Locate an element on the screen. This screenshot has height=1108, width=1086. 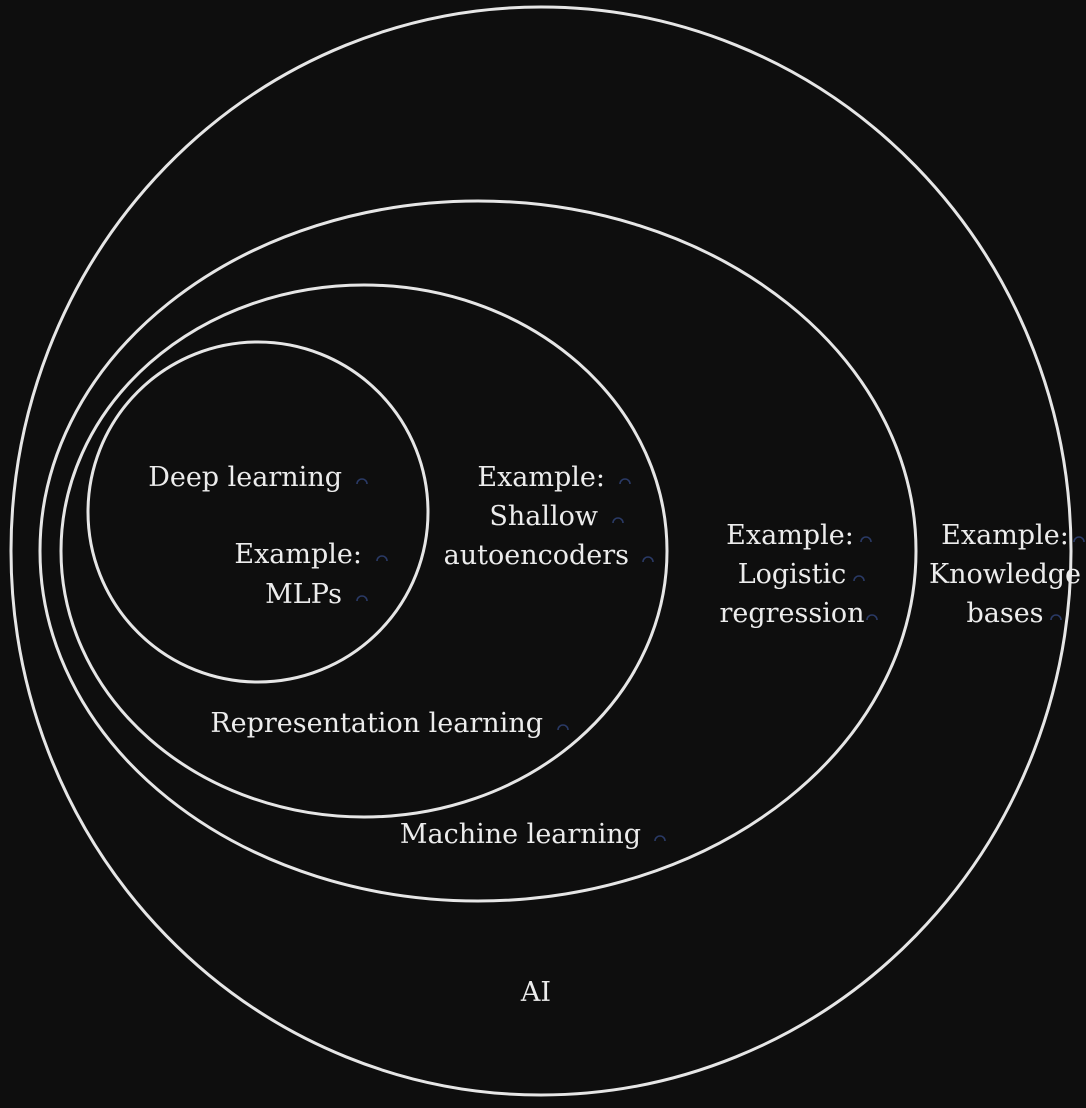
deep-learning-group: Deep learning Example: MLPs is located at coordinates (255, 536).